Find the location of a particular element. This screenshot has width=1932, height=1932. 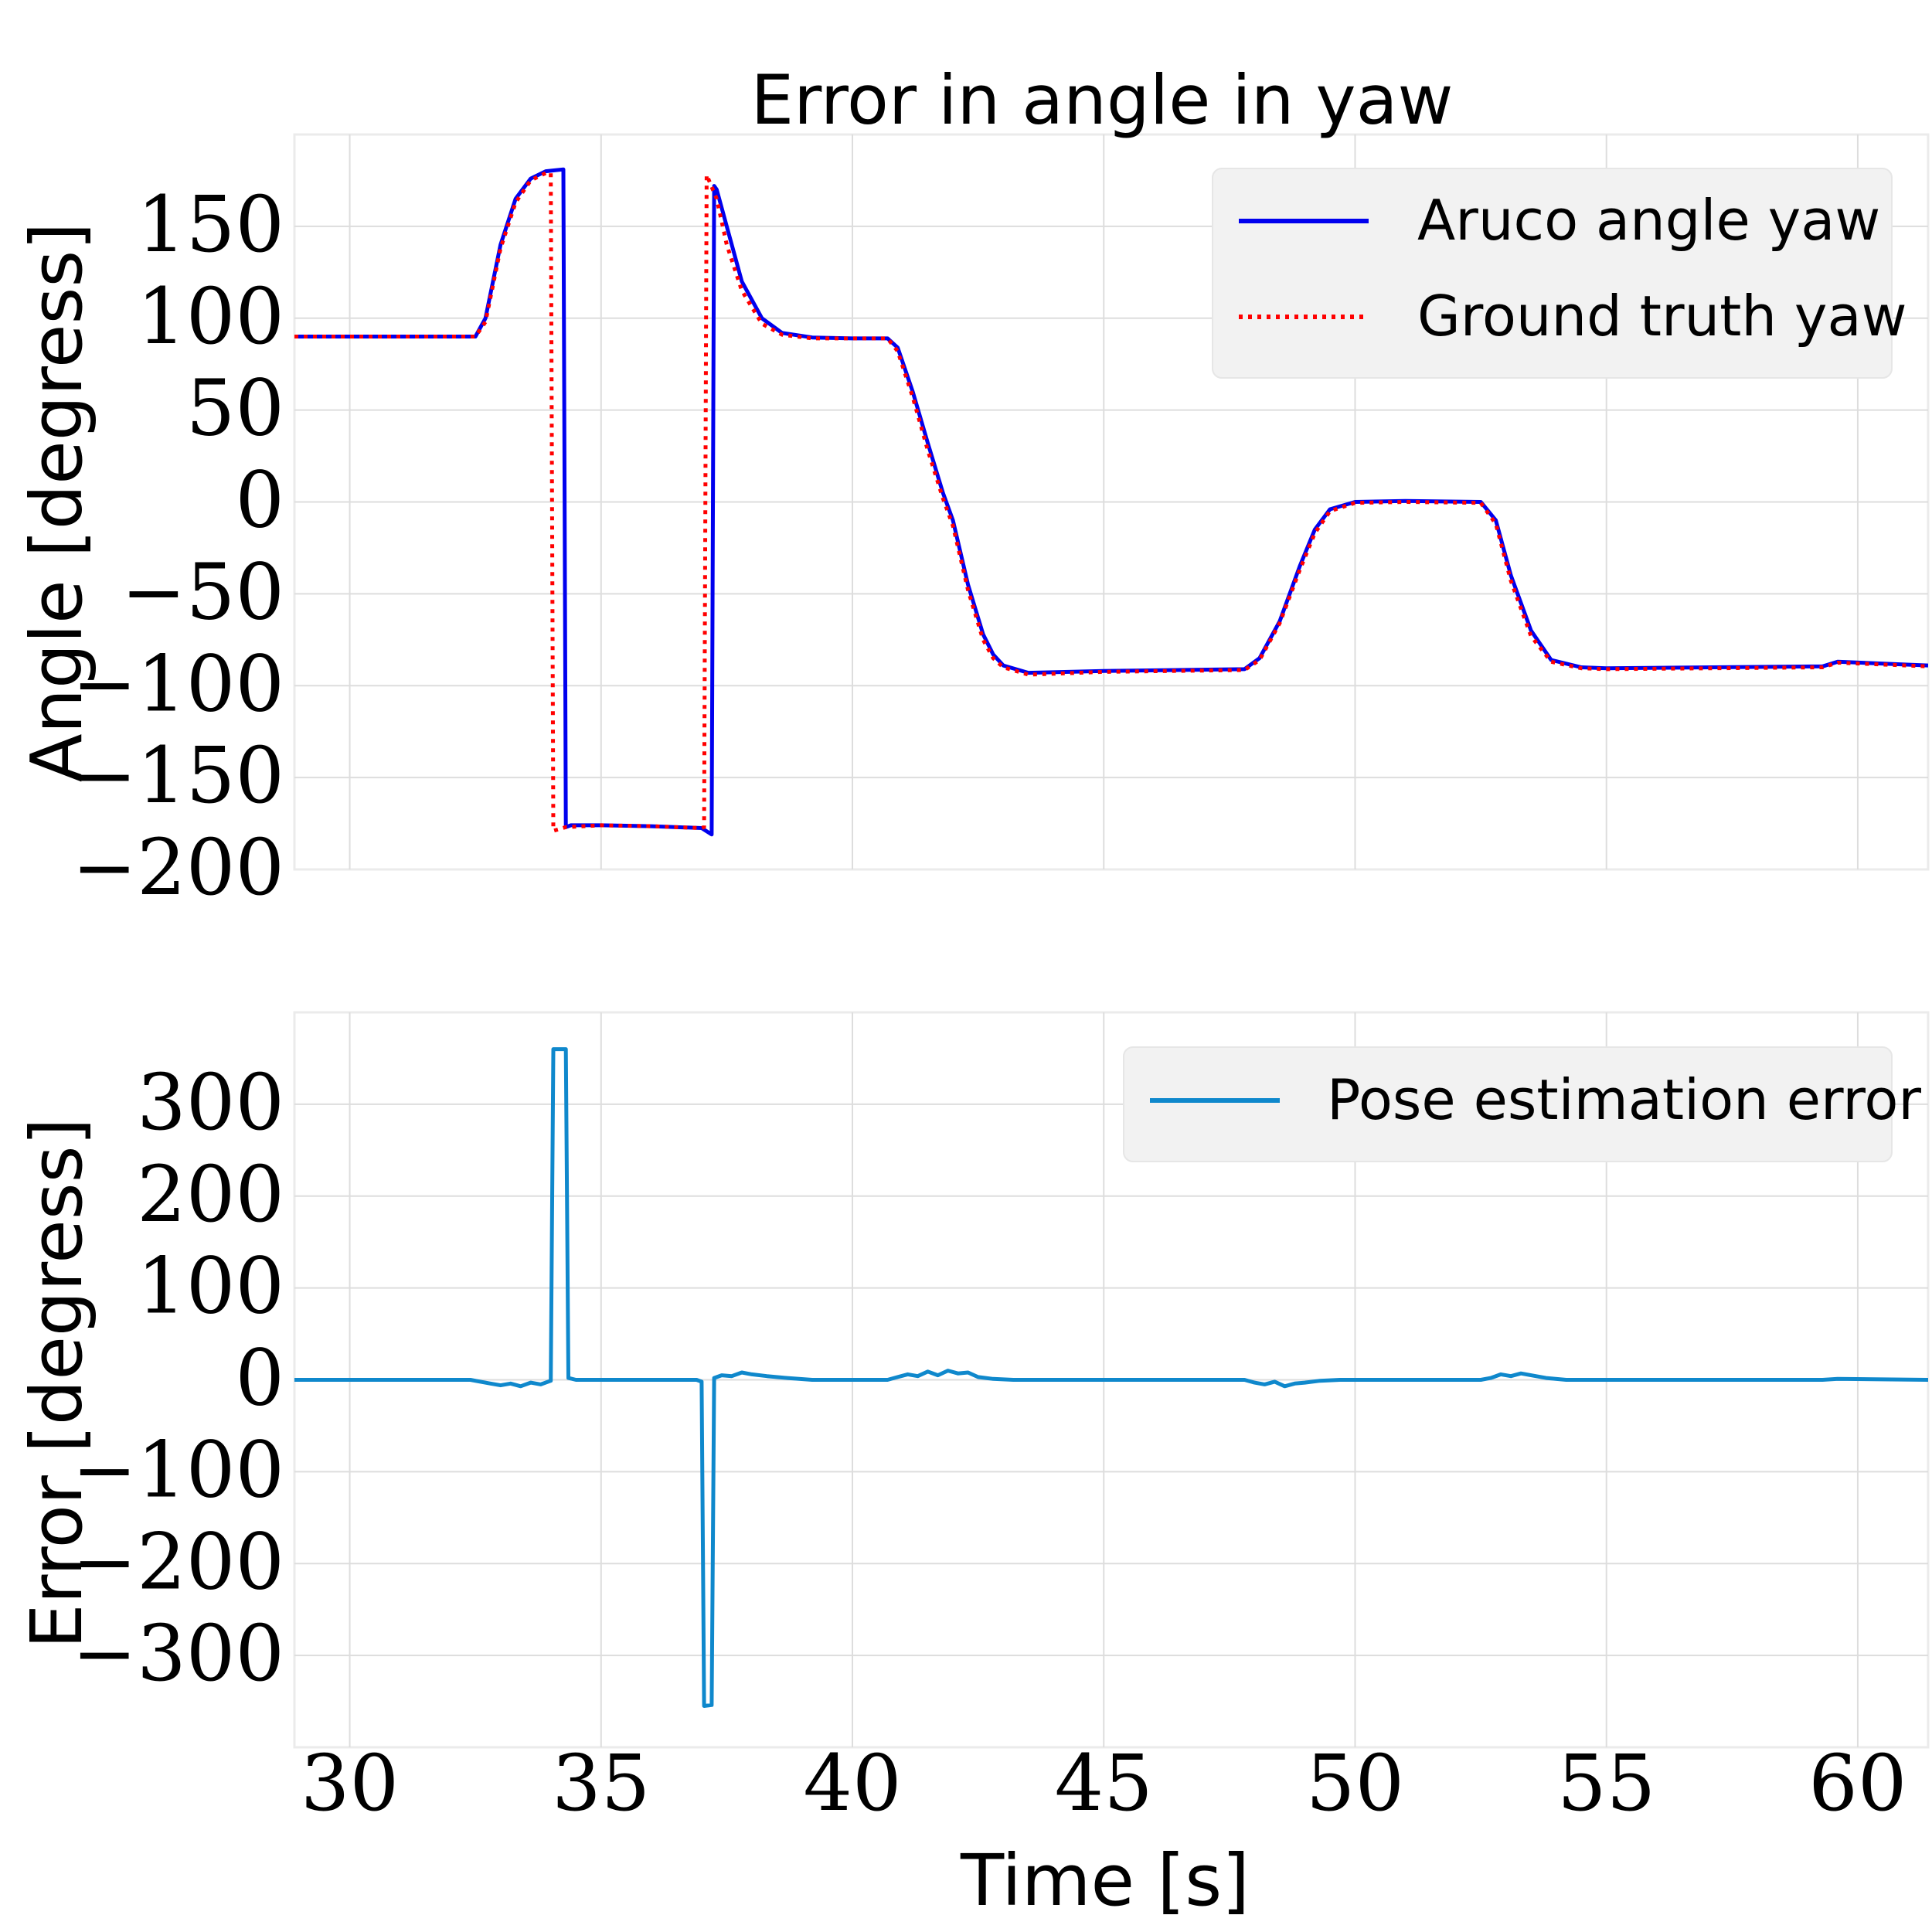

x-tick-label: 45 is located at coordinates (1104, 1783).